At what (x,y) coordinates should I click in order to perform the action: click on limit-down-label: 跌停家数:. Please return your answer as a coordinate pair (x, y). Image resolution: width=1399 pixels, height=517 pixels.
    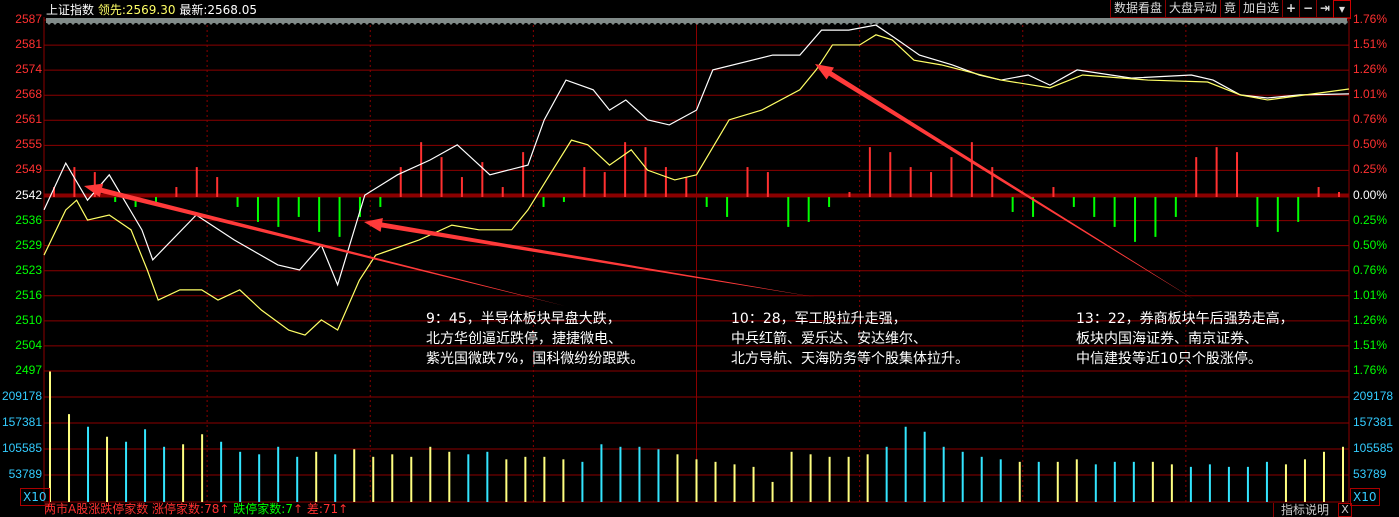
    Looking at the image, I should click on (259, 509).